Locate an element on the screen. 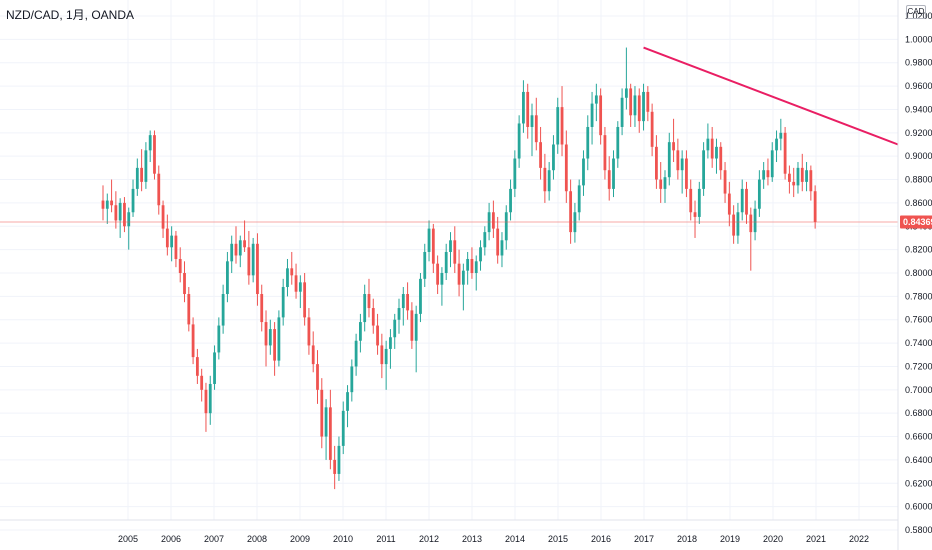 The width and height of the screenshot is (932, 550). x-tick-label: 2017 is located at coordinates (644, 539).